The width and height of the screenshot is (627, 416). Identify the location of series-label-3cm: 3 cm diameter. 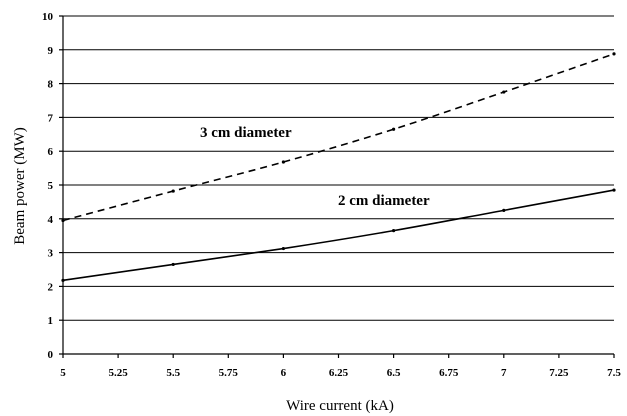
(246, 133).